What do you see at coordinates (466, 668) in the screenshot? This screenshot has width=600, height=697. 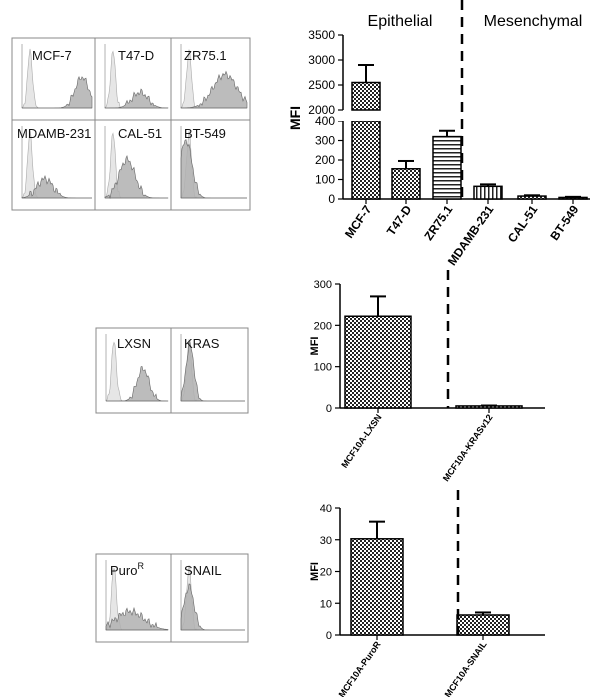 I see `x-tick-label: MCF10A-SNAIL` at bounding box center [466, 668].